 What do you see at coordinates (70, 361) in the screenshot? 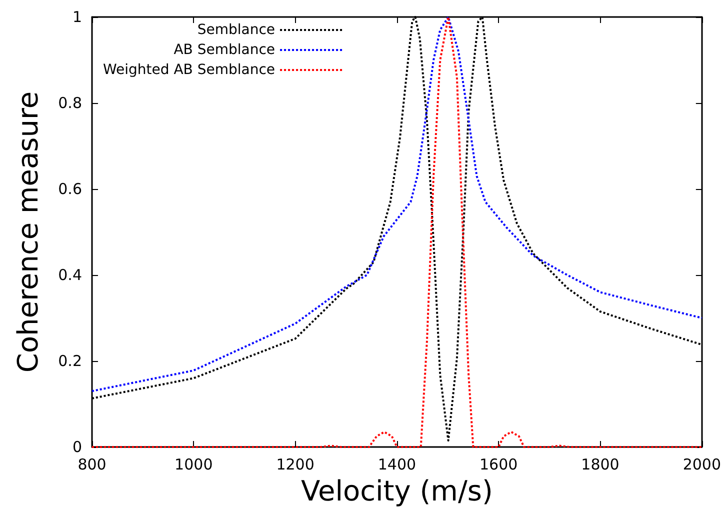
I see `y-tick-label: 0.2` at bounding box center [70, 361].